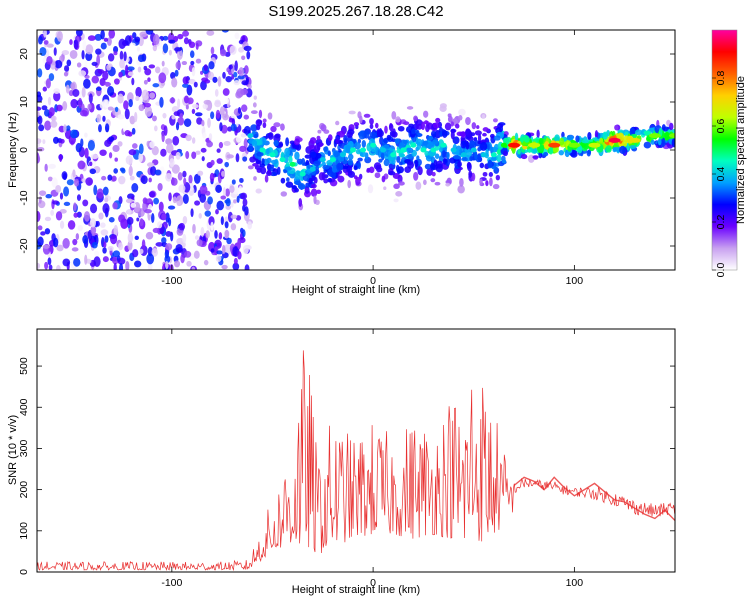  I want to click on y-tick-label: 200, so click(24, 490).